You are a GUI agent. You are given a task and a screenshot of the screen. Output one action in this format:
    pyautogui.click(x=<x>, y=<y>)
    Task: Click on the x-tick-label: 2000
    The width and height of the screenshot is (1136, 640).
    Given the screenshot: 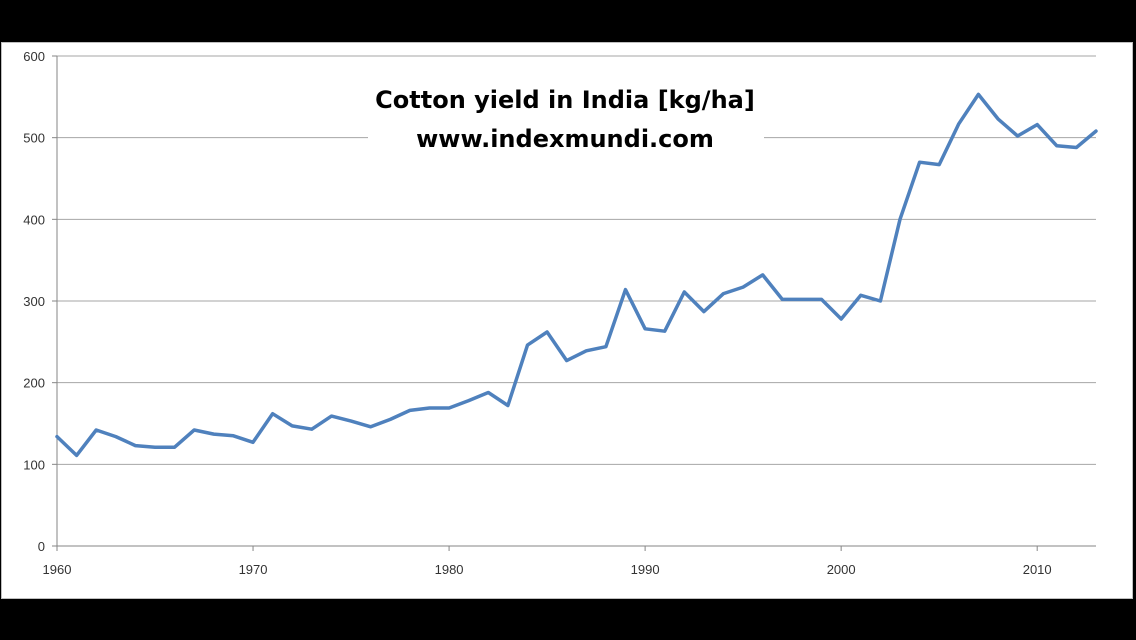 What is the action you would take?
    pyautogui.click(x=841, y=569)
    